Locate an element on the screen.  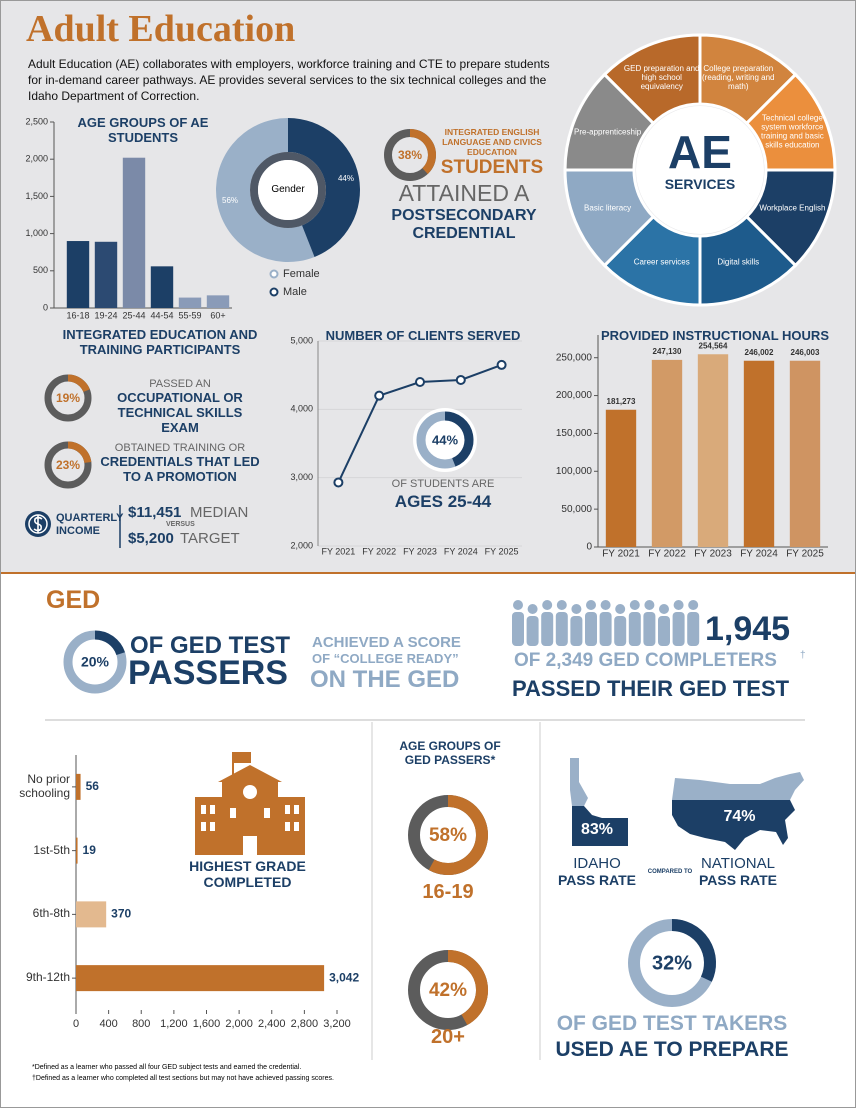
y-tick-label: 150,000 is located at coordinates (574, 433).